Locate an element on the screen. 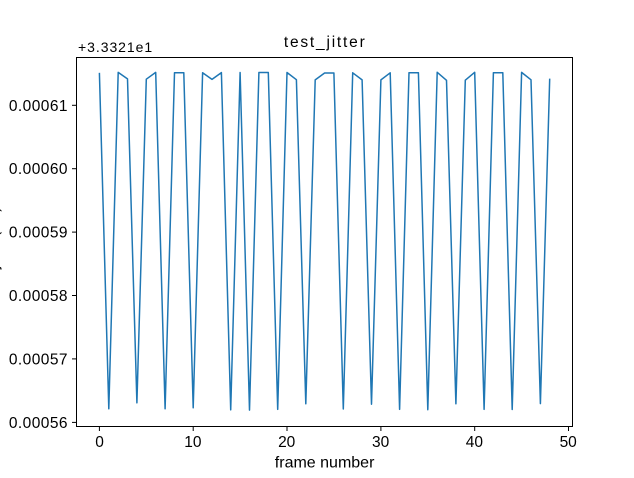 Image resolution: width=634 pixels, height=478 pixels. svg-text: 40 is located at coordinates (475, 442).